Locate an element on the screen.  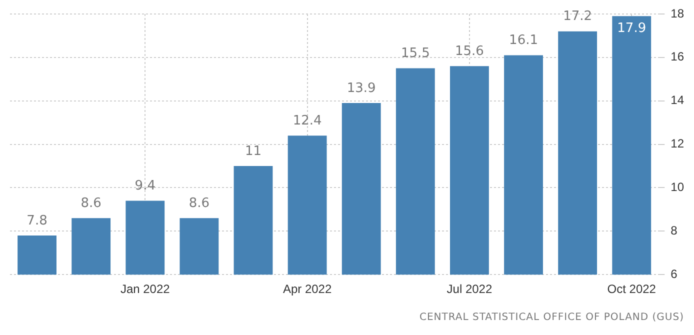
y-tick-label: 16 is located at coordinates (677, 57).